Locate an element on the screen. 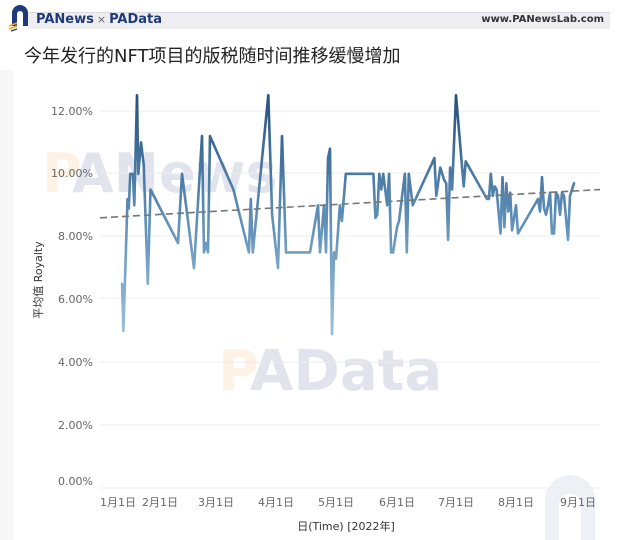 Image resolution: width=618 pixels, height=540 pixels. brand-padata: PAData is located at coordinates (136, 19).